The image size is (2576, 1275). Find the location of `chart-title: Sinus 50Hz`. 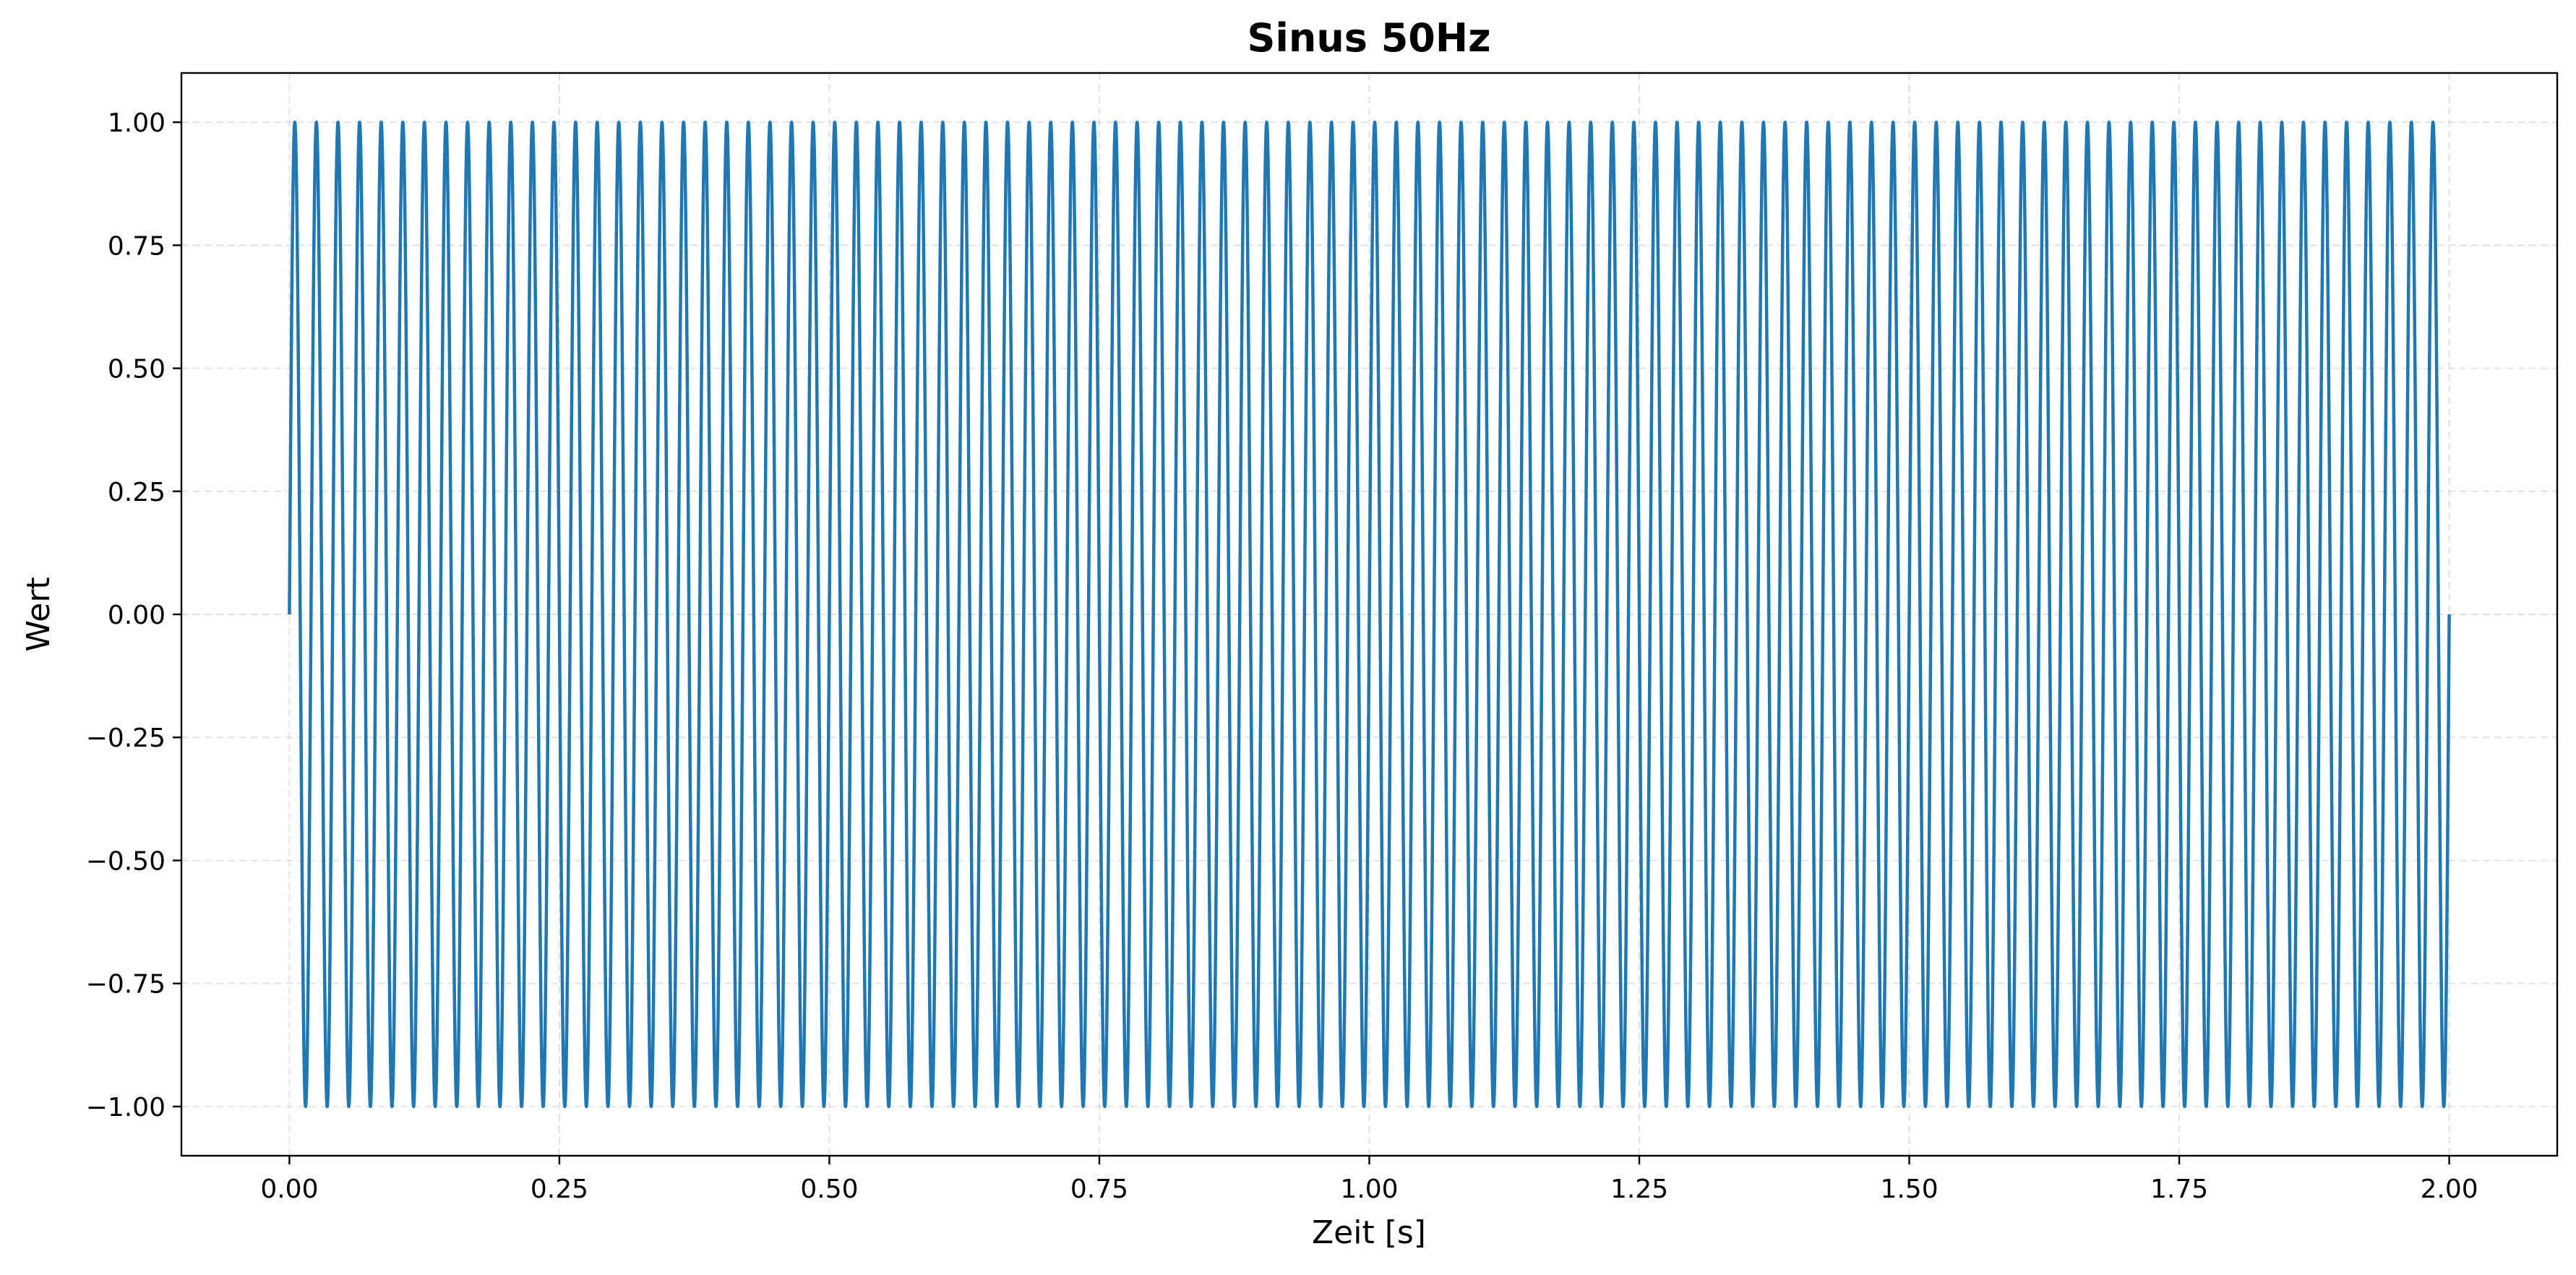

chart-title: Sinus 50Hz is located at coordinates (1370, 38).